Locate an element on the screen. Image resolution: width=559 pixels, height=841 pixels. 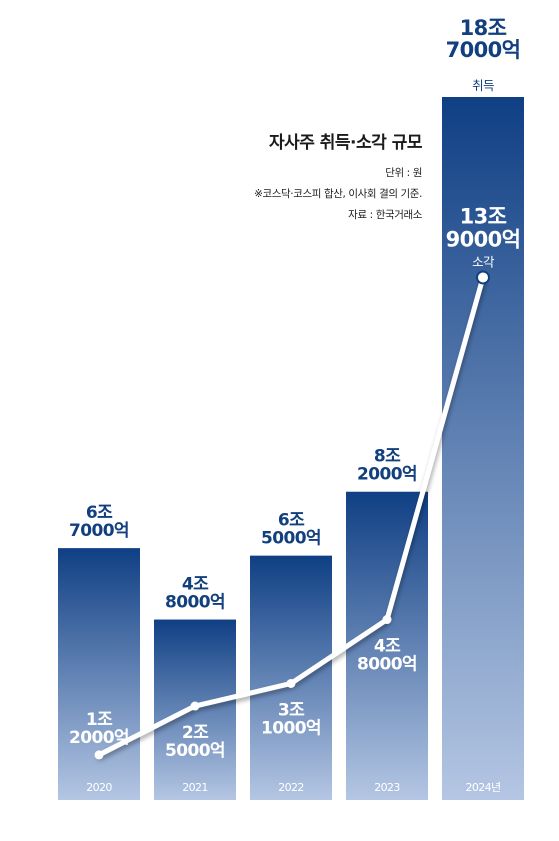
cancellation-caption: 소각 is located at coordinates (483, 261).